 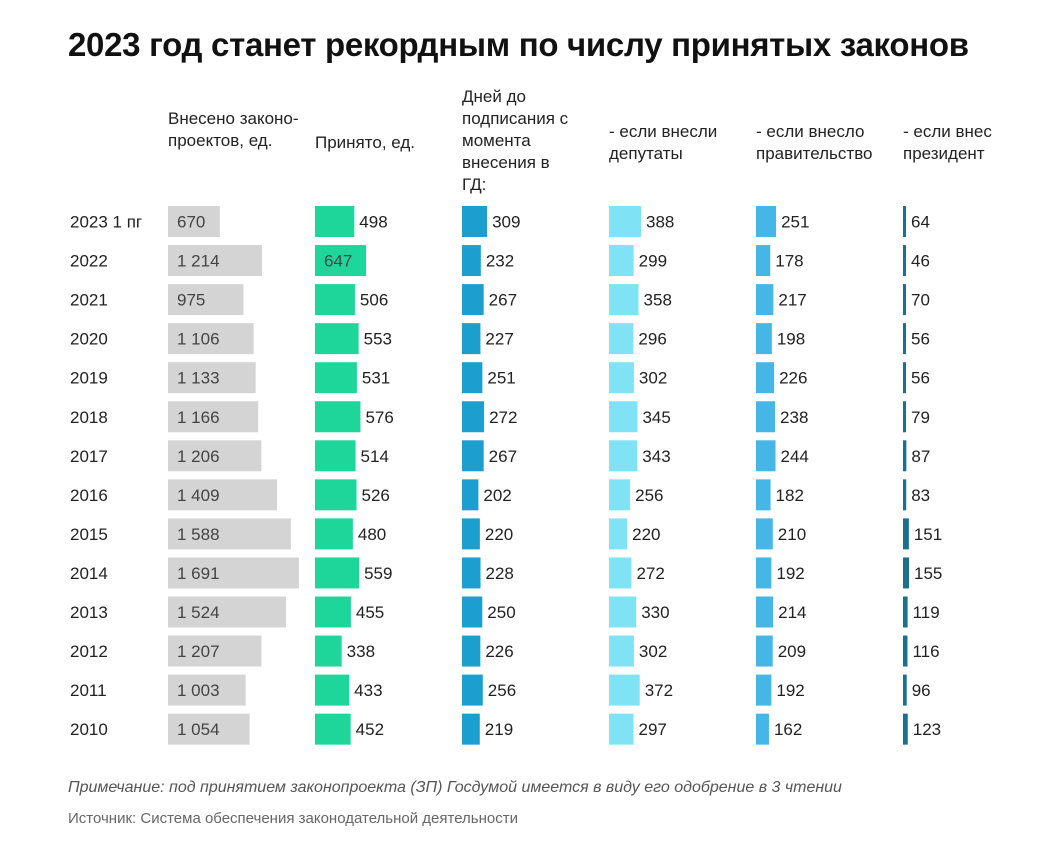 What do you see at coordinates (792, 612) in the screenshot?
I see `data-label: 214` at bounding box center [792, 612].